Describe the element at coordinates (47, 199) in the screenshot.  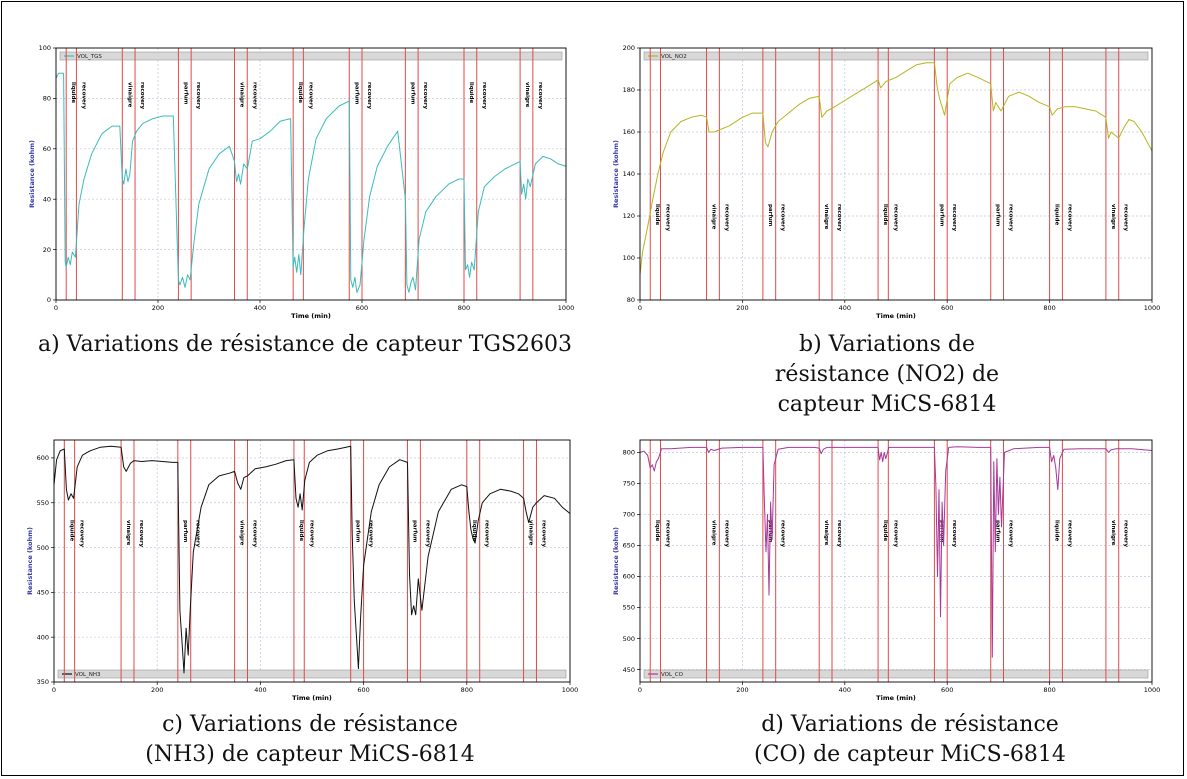
I see `y-tick-label: 40` at that location.